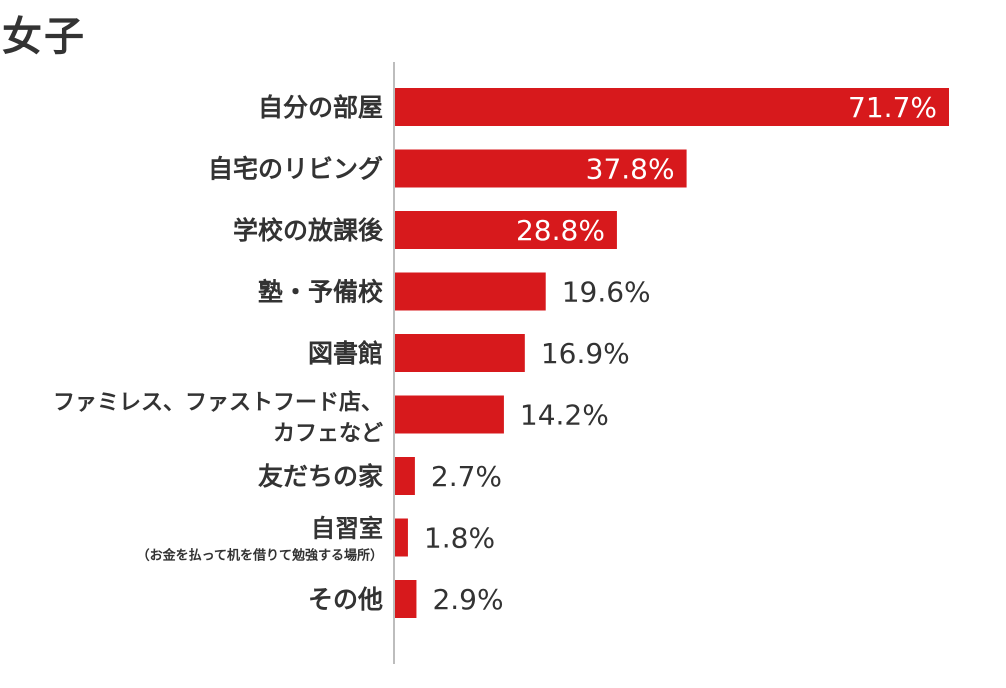 This screenshot has height=688, width=1006. I want to click on chart-title: 女子, so click(44, 37).